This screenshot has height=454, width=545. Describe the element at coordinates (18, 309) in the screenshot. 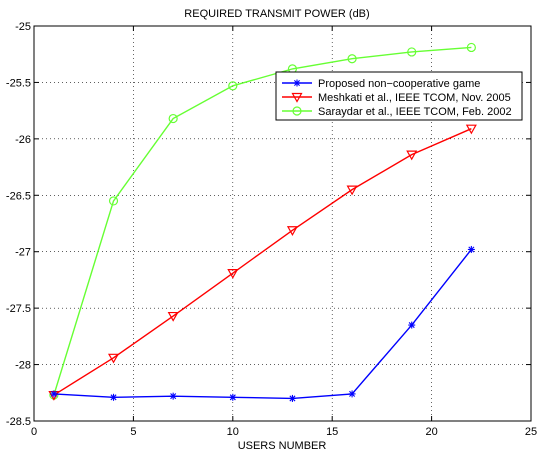

I see `y-tick-label: -27.5` at that location.